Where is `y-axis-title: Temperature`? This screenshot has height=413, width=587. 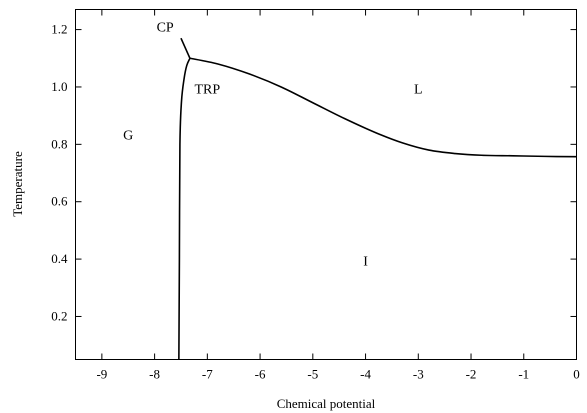
y-axis-title: Temperature is located at coordinates (17, 184).